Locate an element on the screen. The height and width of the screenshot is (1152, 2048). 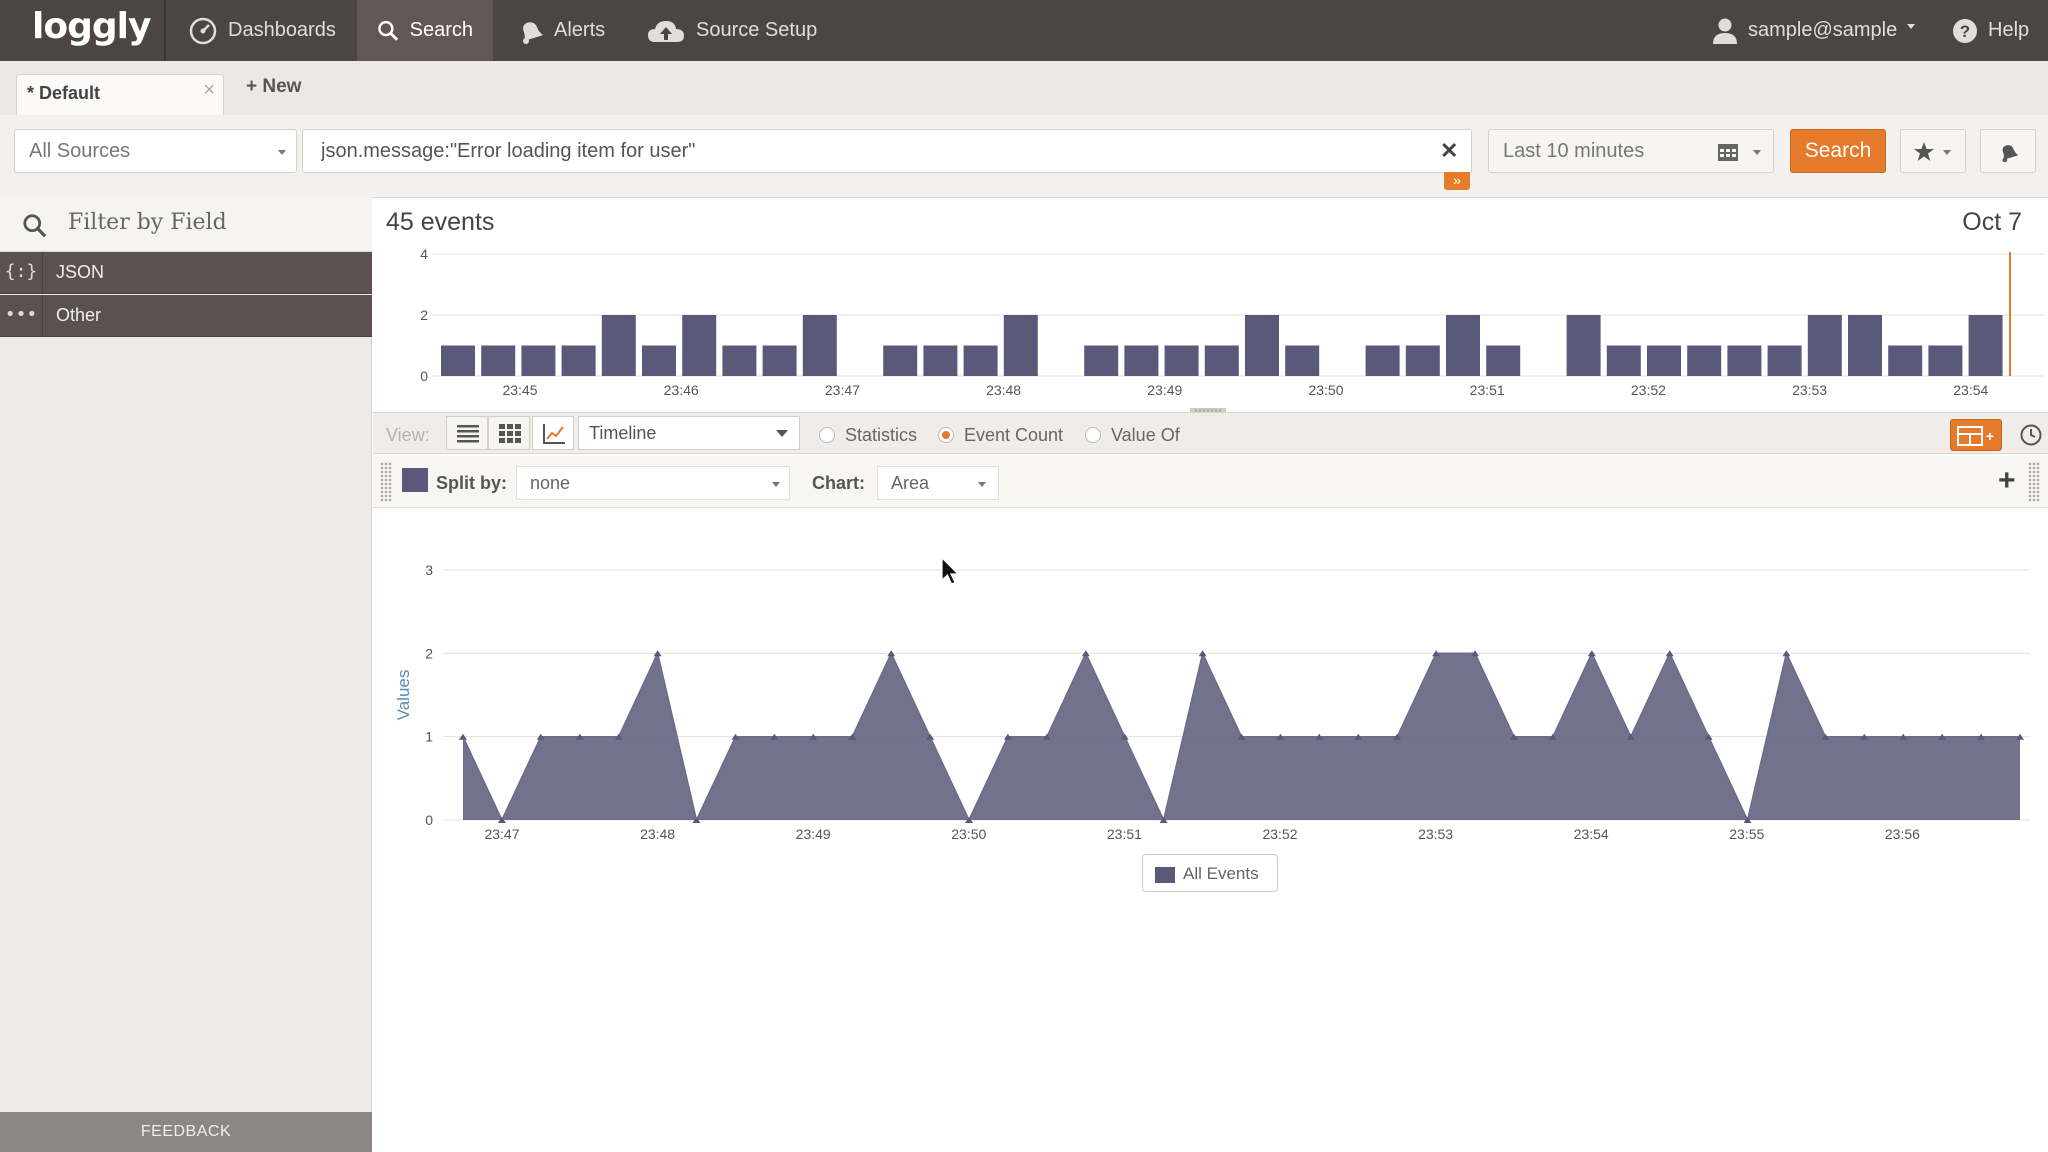
x-tick-label: 23:51 is located at coordinates (1487, 390).